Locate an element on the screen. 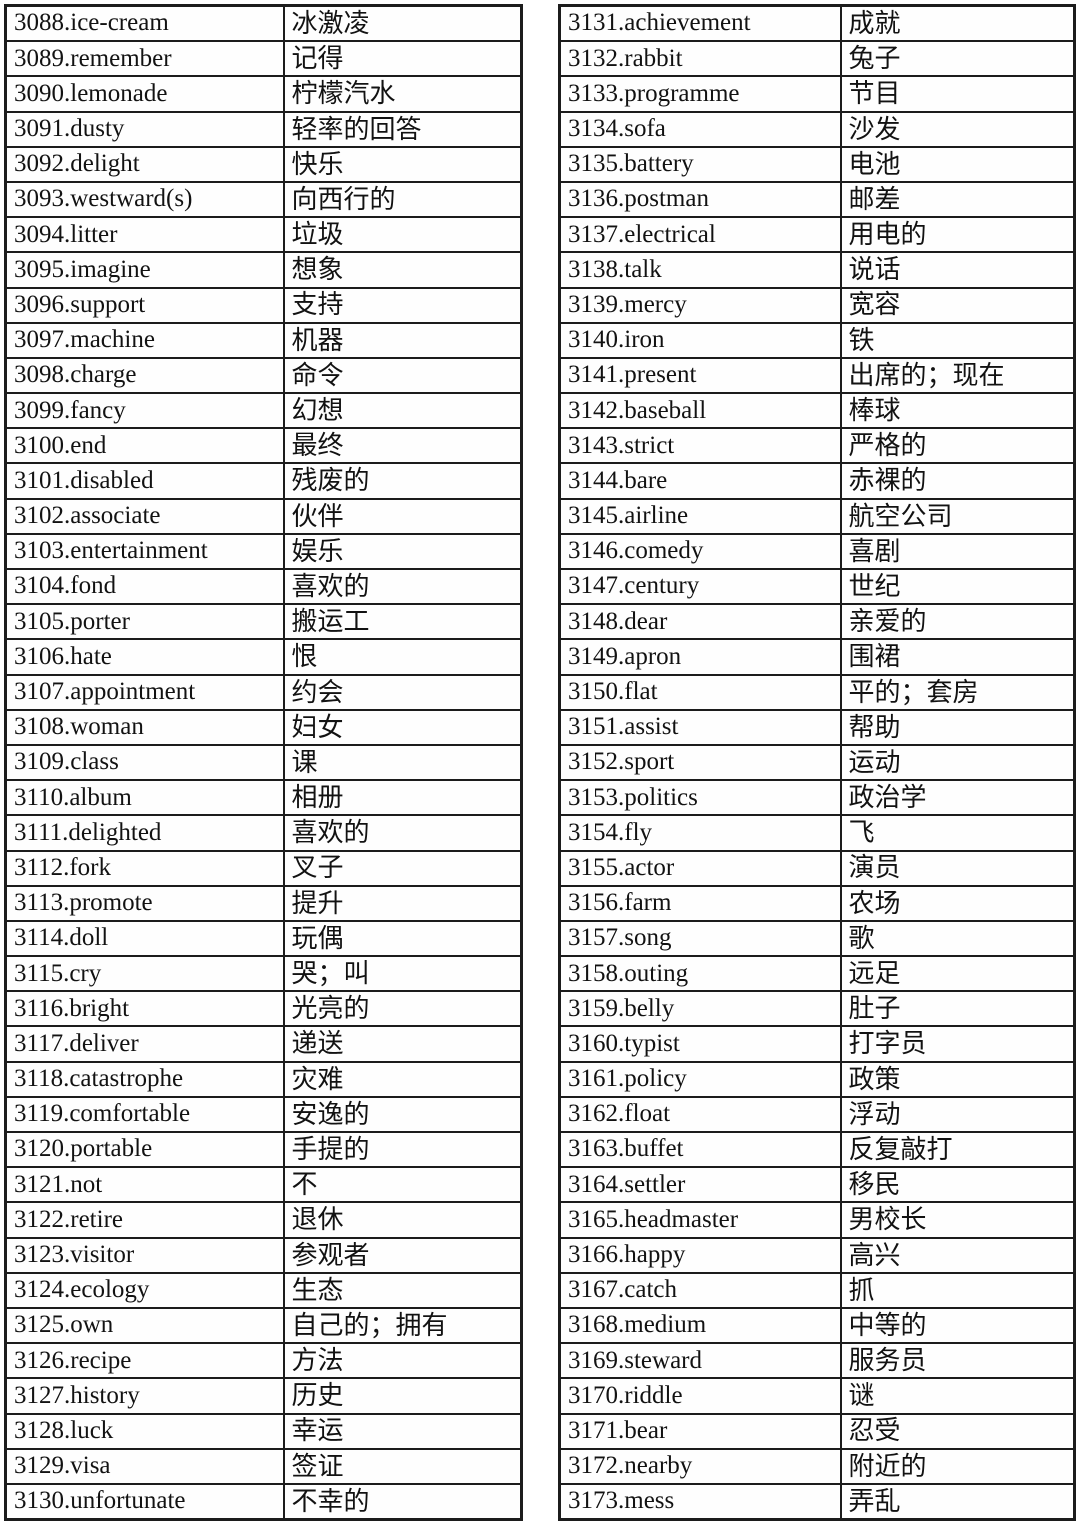 This screenshot has height=1523, width=1080. table-row: 3157.song 歌 is located at coordinates (817, 938).